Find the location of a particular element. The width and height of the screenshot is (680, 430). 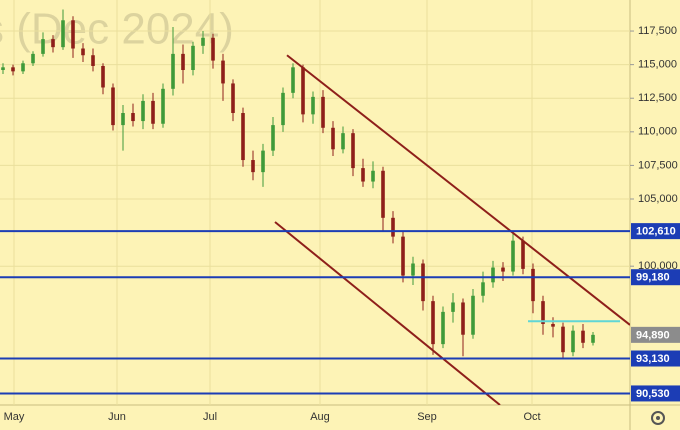

last-price-box is located at coordinates (655, 334).